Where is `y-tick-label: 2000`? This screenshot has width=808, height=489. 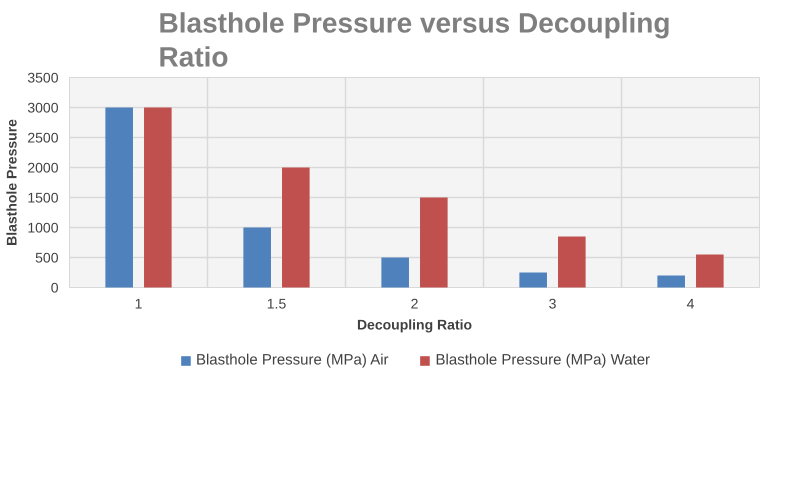 y-tick-label: 2000 is located at coordinates (43, 168).